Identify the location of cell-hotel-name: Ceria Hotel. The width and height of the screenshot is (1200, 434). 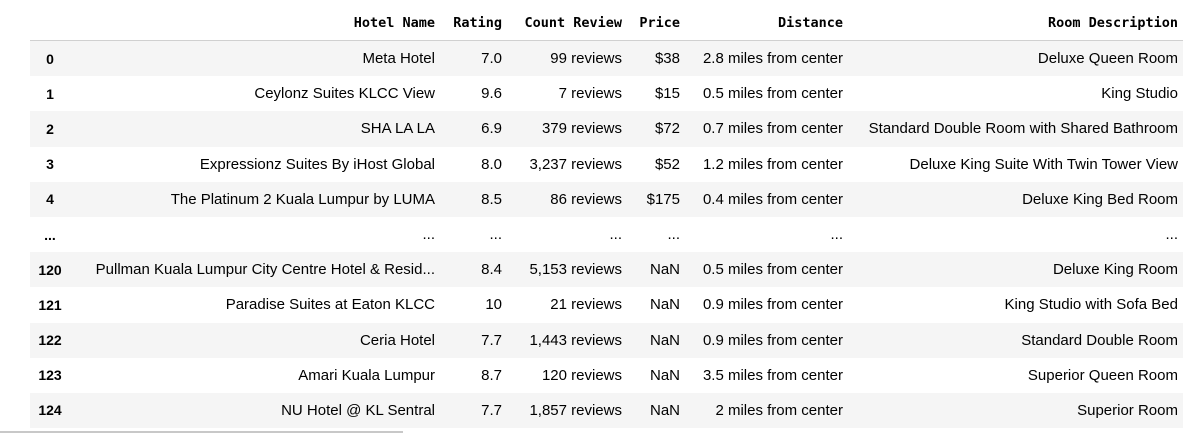
(397, 340).